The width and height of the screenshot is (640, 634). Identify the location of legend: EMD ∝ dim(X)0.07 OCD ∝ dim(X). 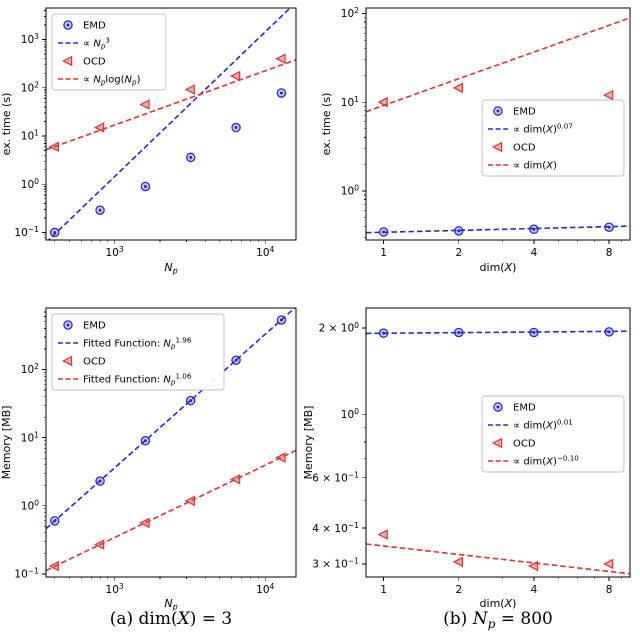
(553, 138).